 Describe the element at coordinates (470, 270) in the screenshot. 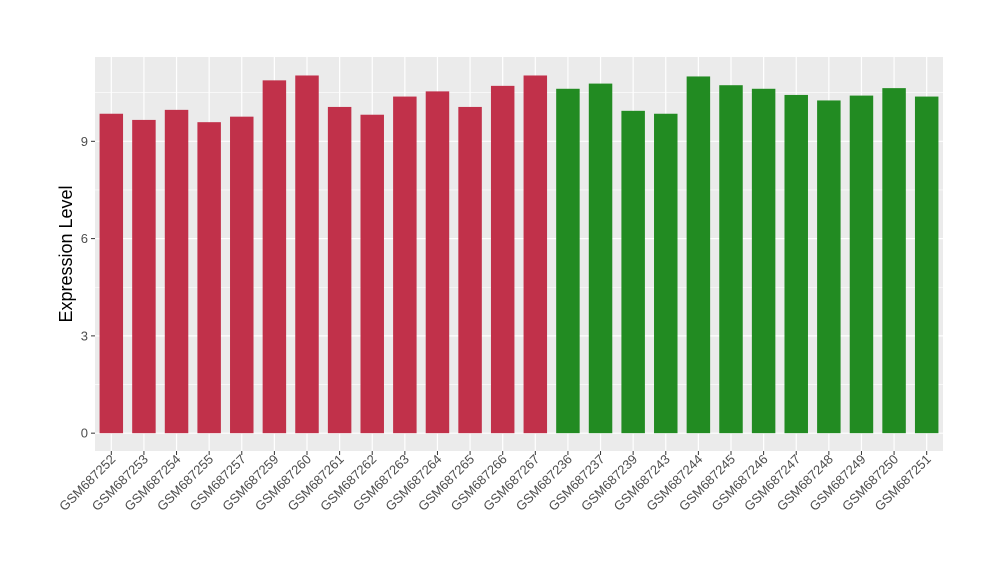

I see `bar-GSM687265` at that location.